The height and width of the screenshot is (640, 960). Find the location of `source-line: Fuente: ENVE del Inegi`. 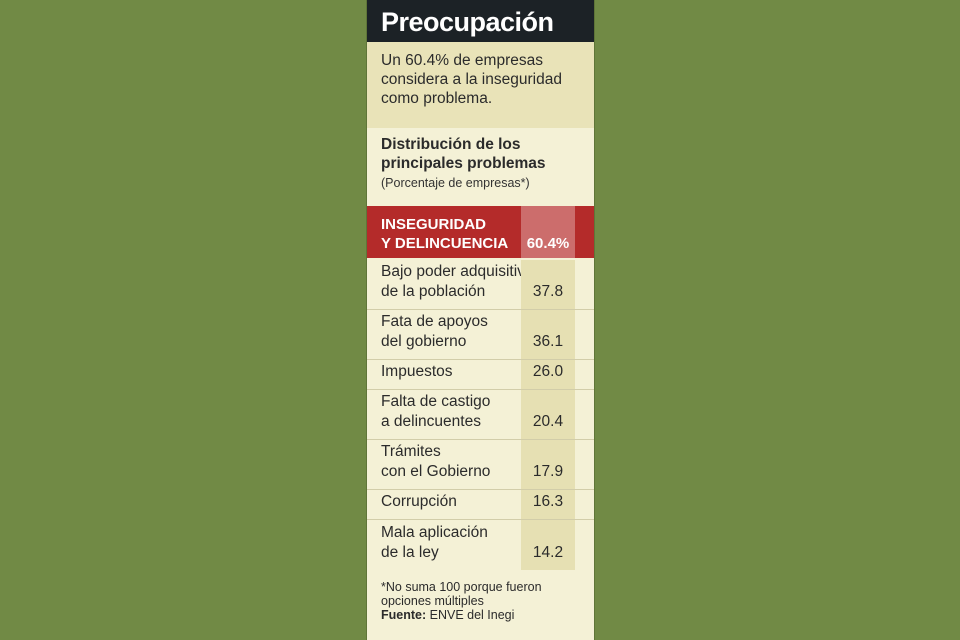

source-line: Fuente: ENVE del Inegi is located at coordinates (483, 615).